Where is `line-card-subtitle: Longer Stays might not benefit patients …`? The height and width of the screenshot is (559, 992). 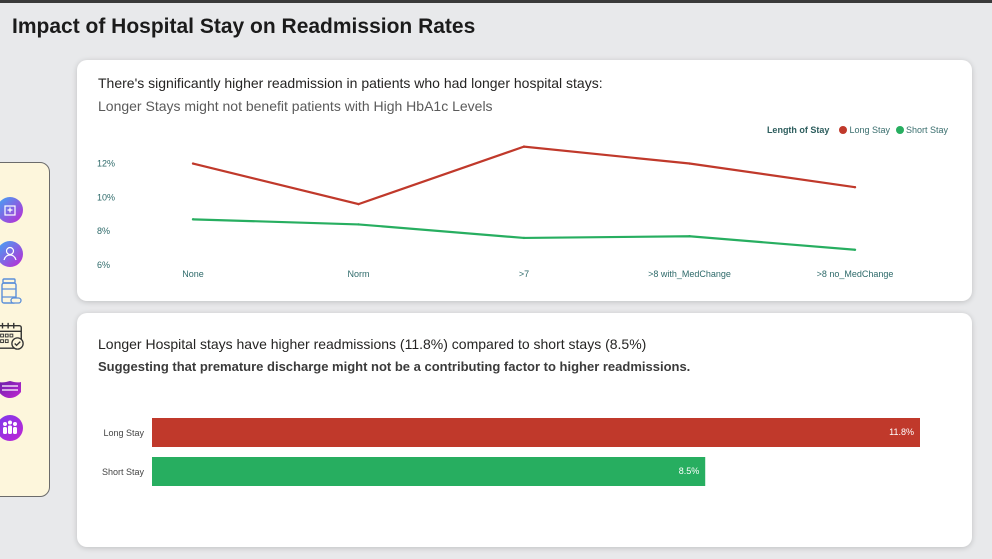
line-card-subtitle: Longer Stays might not benefit patients … is located at coordinates (295, 106).